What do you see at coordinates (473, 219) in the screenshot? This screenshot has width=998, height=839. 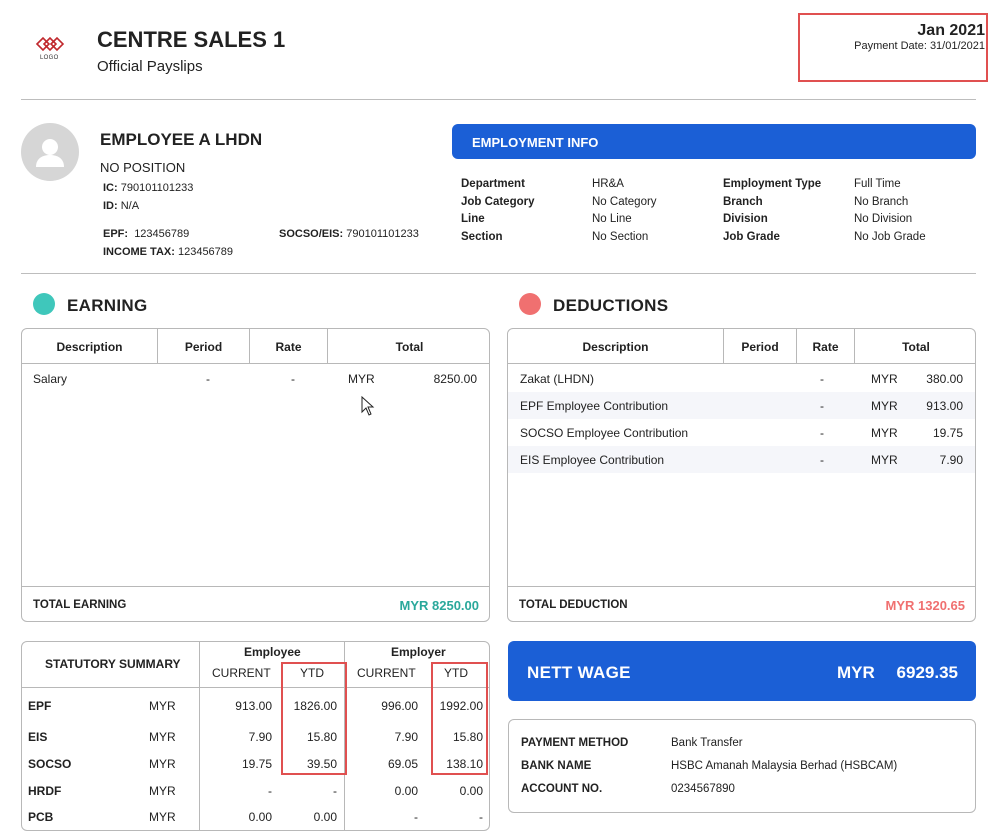 I see `info-label: Line` at bounding box center [473, 219].